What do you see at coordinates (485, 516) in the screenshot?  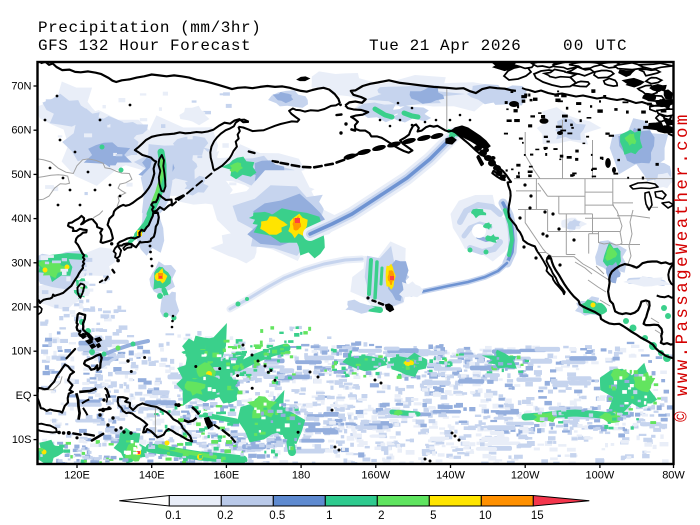 I see `svg-text: 10` at bounding box center [485, 516].